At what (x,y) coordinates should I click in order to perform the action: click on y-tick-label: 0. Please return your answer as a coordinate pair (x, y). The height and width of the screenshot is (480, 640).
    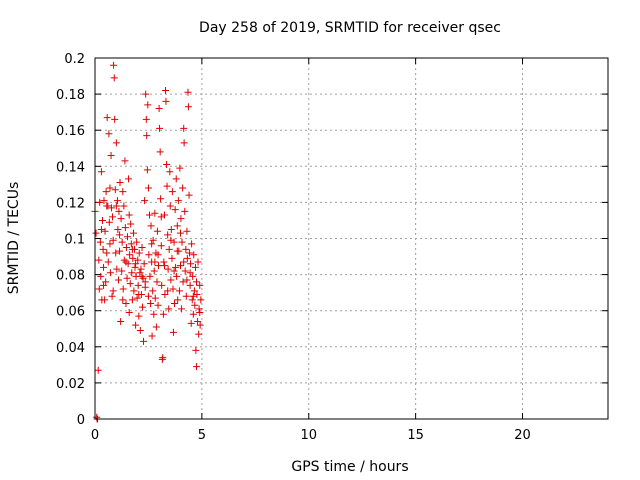
    Looking at the image, I should click on (81, 420).